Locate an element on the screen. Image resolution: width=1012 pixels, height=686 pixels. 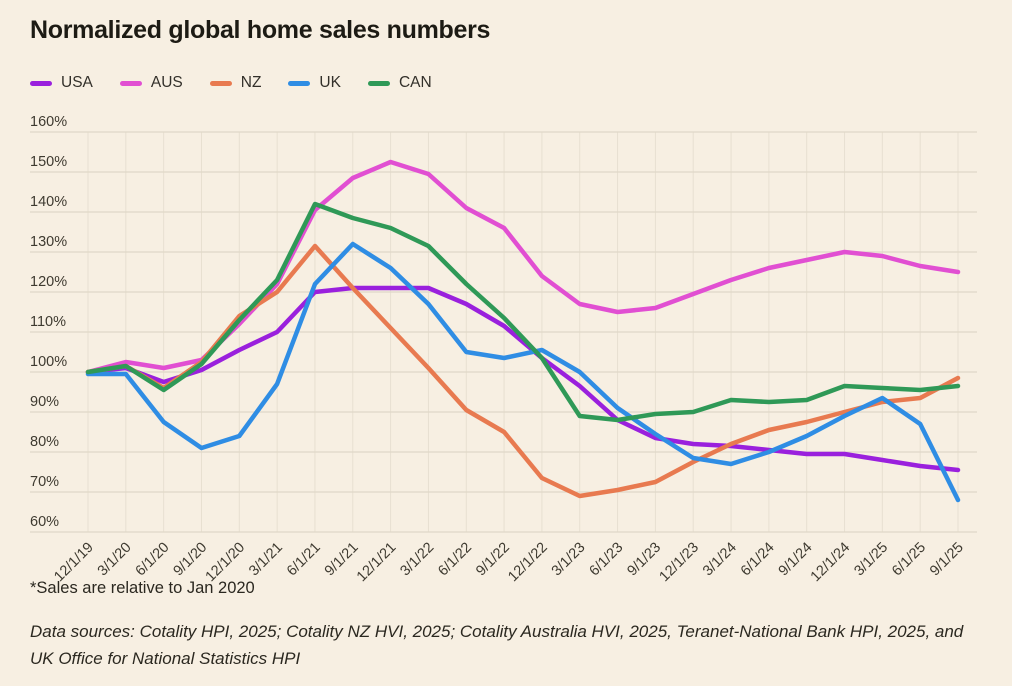
legend-item-uk: UK is located at coordinates (314, 83).